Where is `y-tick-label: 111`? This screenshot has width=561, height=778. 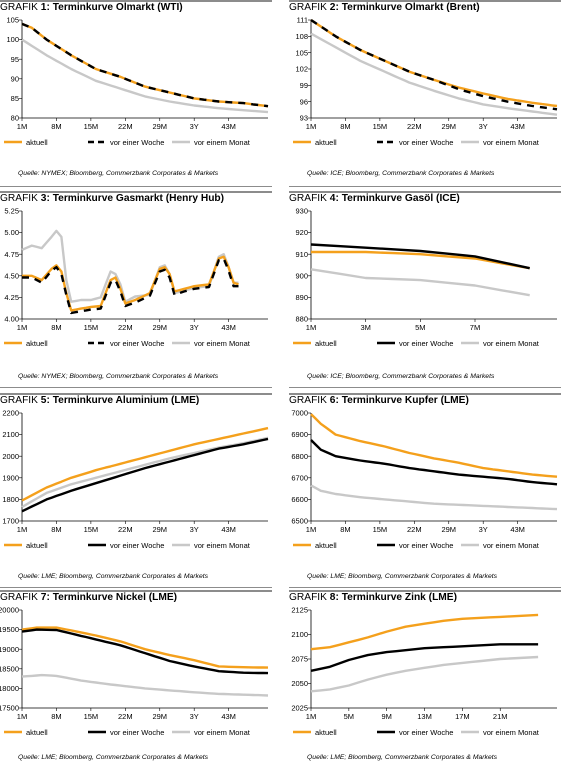
y-tick-label: 111 is located at coordinates (302, 20).